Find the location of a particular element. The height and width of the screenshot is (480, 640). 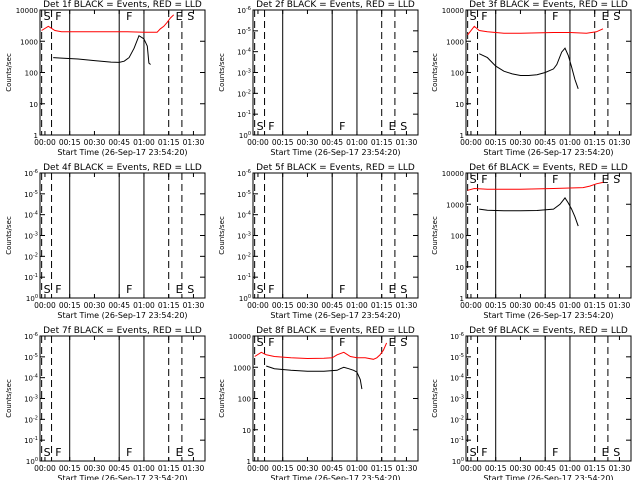

chart-title: Det 8f BLACK = Events, RED = LLD is located at coordinates (335, 331).